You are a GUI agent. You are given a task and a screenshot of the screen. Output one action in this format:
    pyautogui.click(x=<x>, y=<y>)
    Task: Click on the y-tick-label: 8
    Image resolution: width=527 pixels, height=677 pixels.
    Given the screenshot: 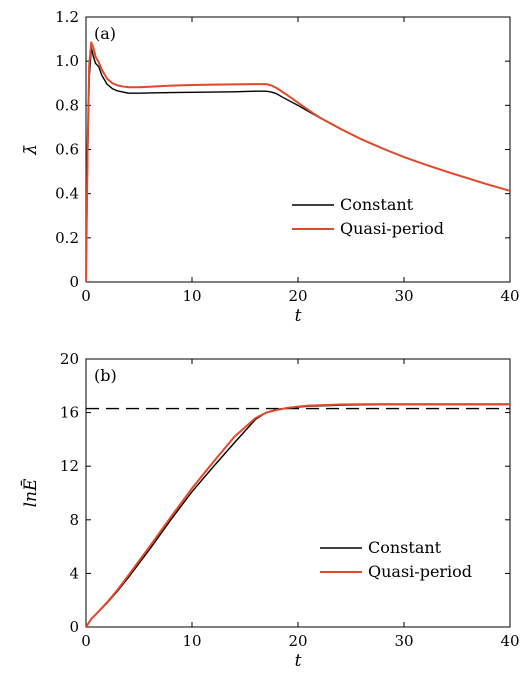 What is the action you would take?
    pyautogui.click(x=74, y=520)
    